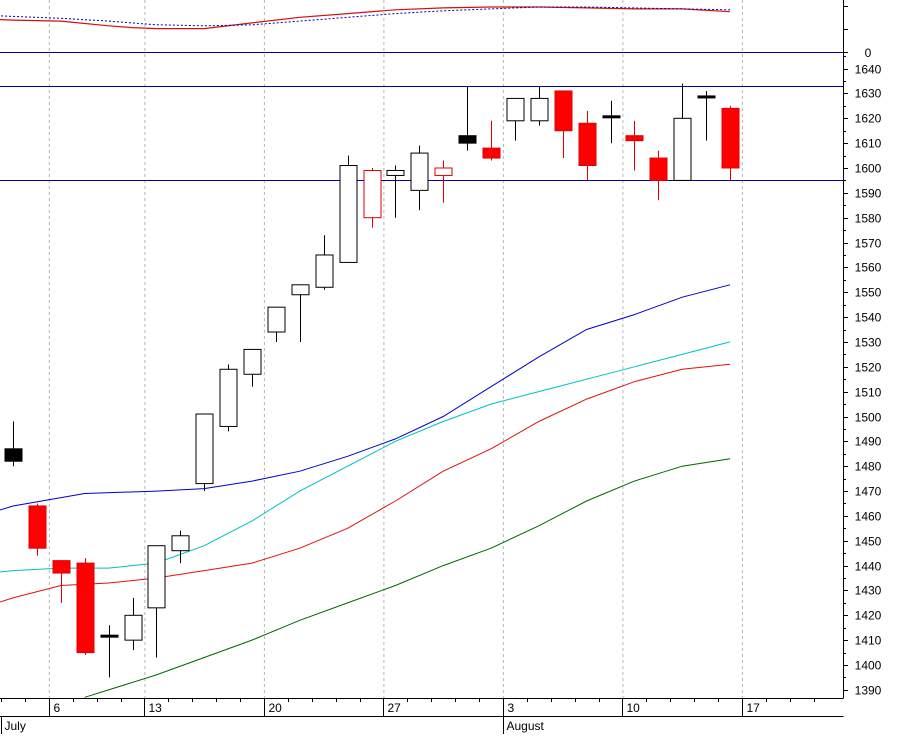  What do you see at coordinates (634, 708) in the screenshot?
I see `x-tick-label: 10` at bounding box center [634, 708].